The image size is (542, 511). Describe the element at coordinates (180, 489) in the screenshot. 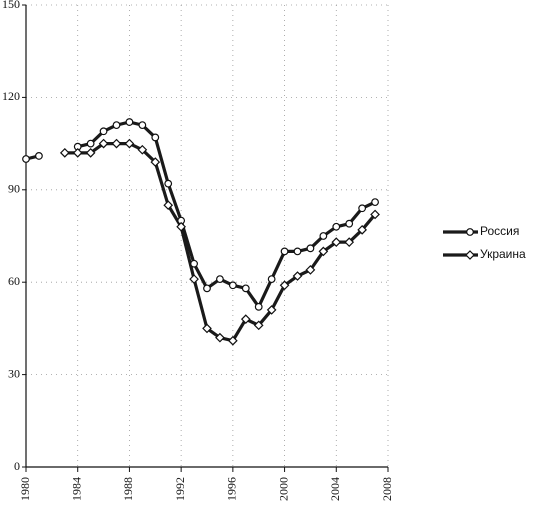

I see `x-tick-label: 1992` at that location.